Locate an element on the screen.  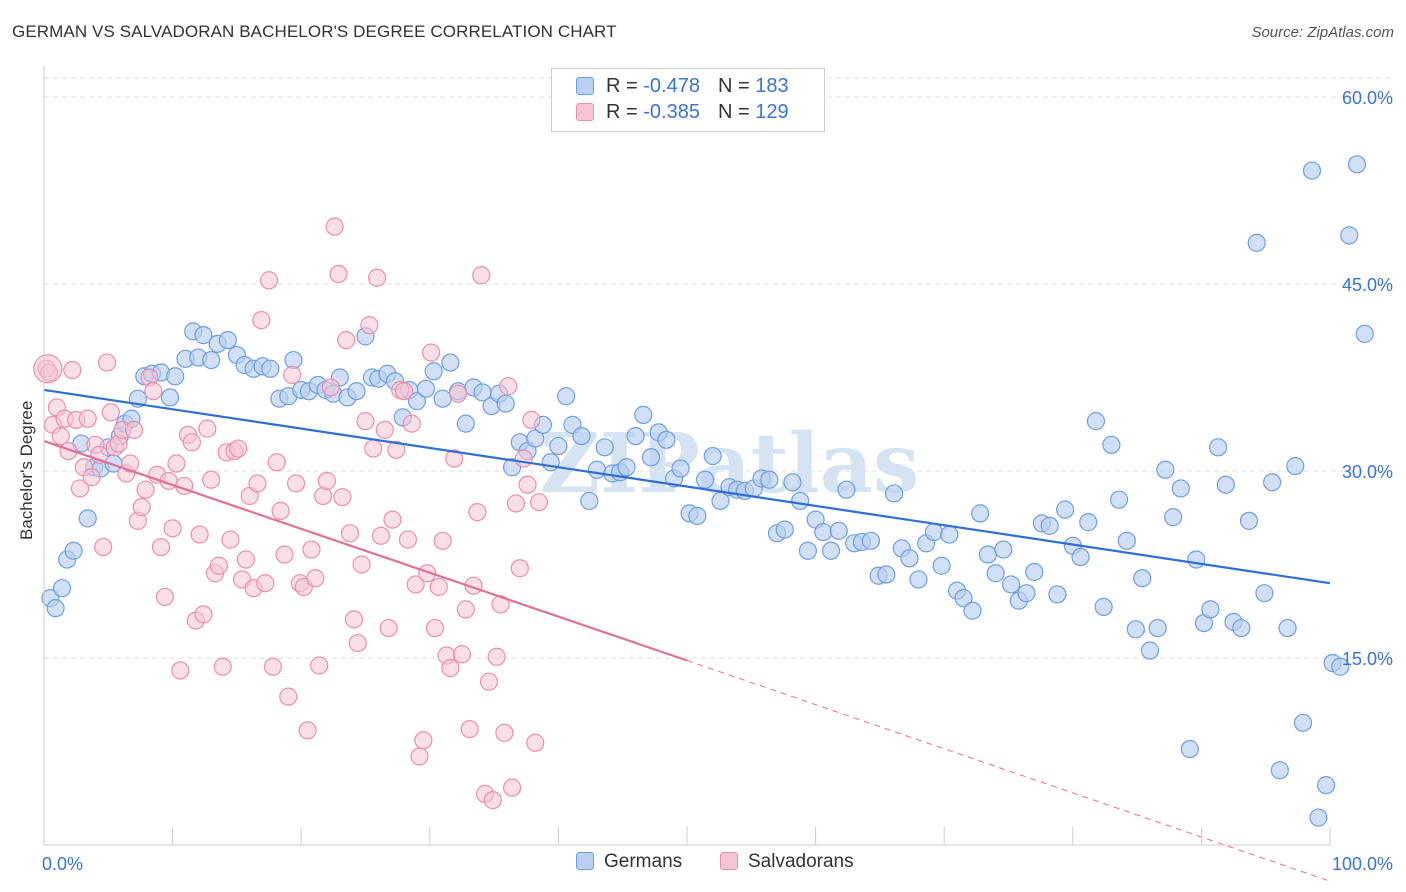
legend-n-value: 129 is located at coordinates (772, 112).